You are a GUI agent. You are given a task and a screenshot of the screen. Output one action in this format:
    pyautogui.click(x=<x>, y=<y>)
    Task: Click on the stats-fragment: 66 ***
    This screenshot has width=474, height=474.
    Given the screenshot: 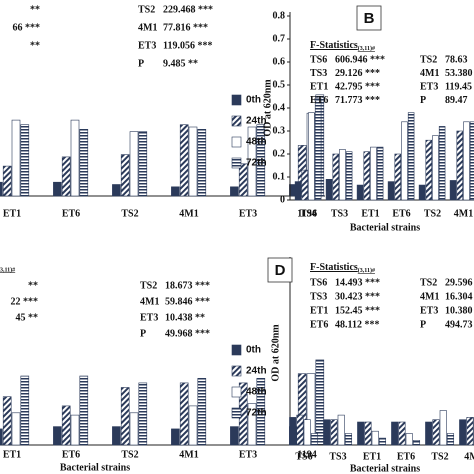 What is the action you would take?
    pyautogui.click(x=27, y=27)
    